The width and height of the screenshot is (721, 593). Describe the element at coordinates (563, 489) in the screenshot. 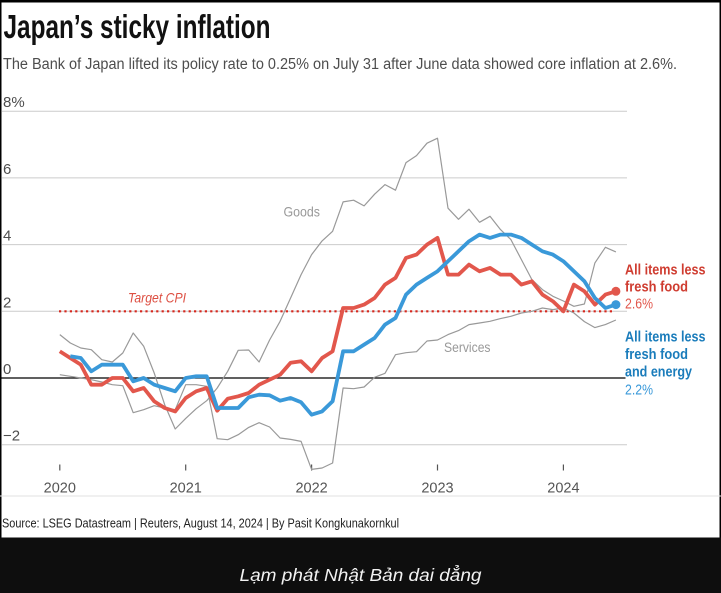

I see `svg-text: 2024` at that location.